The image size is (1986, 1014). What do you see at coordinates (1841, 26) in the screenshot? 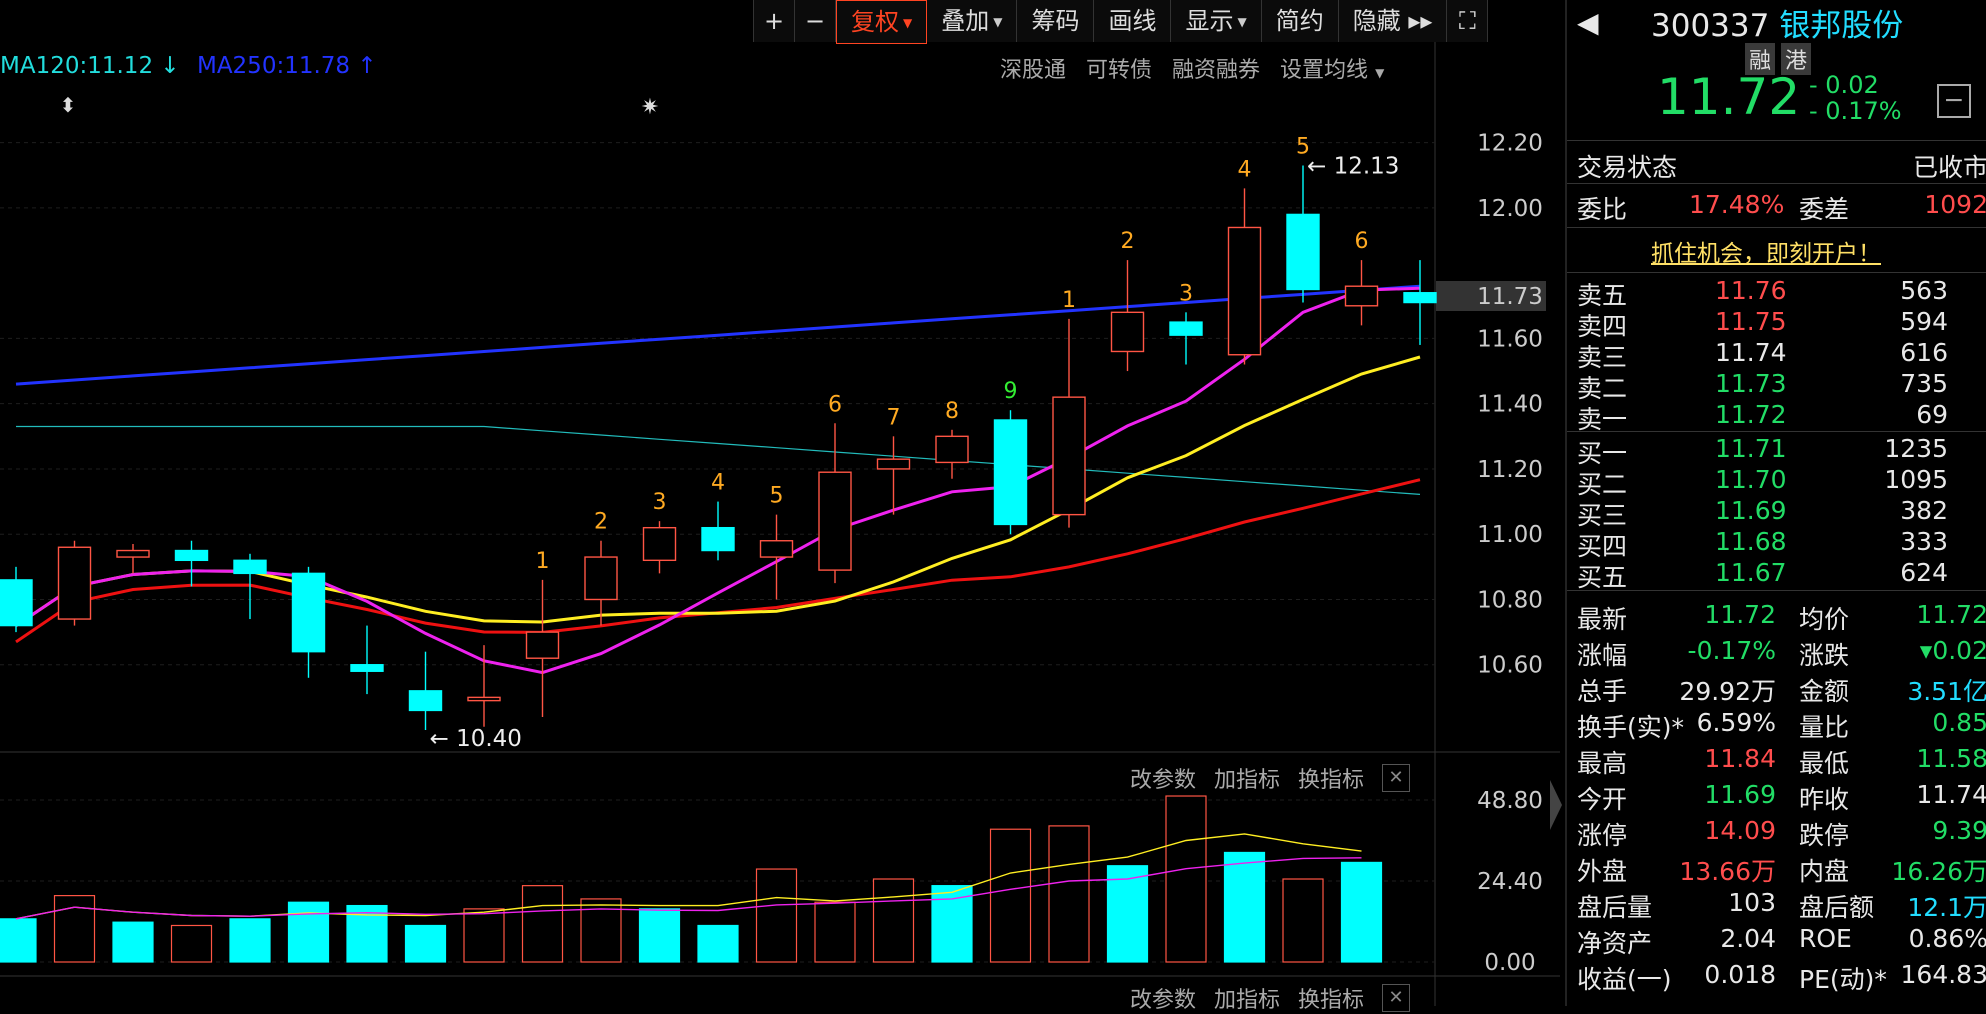
I see `stock-name: 银邦股份` at bounding box center [1841, 26].